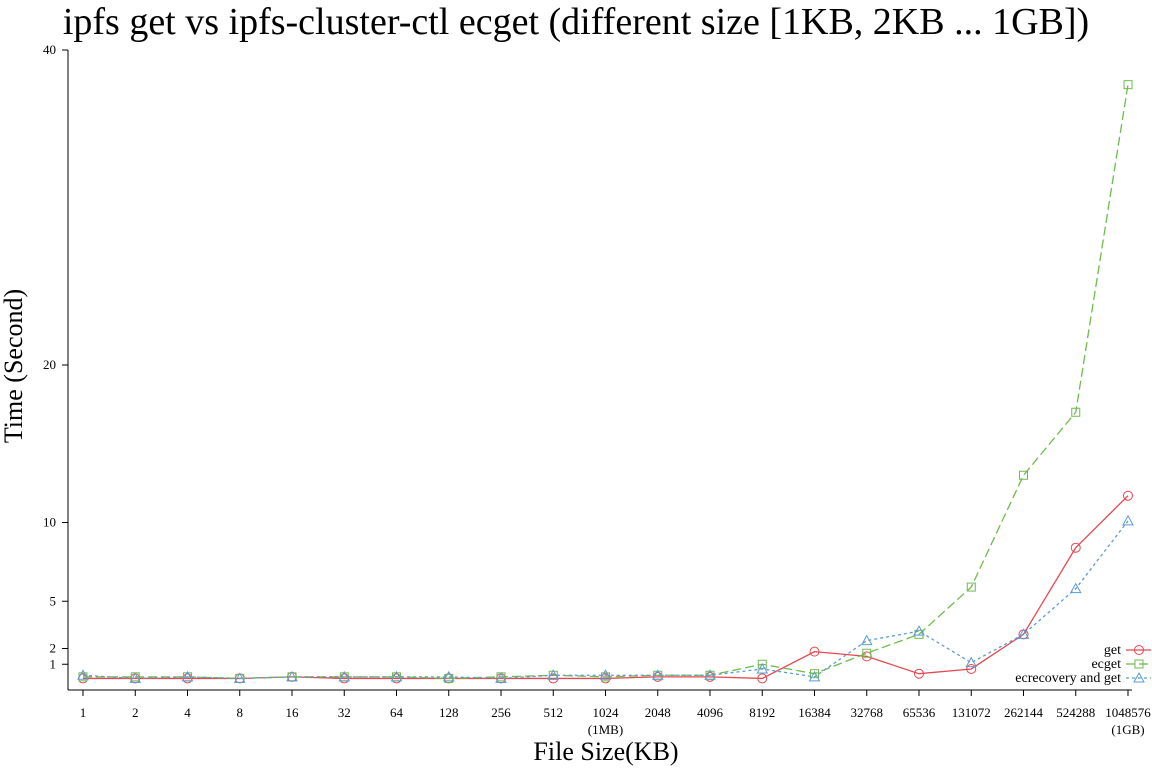 This screenshot has width=1152, height=768. I want to click on x-tick-label: 128, so click(449, 712).